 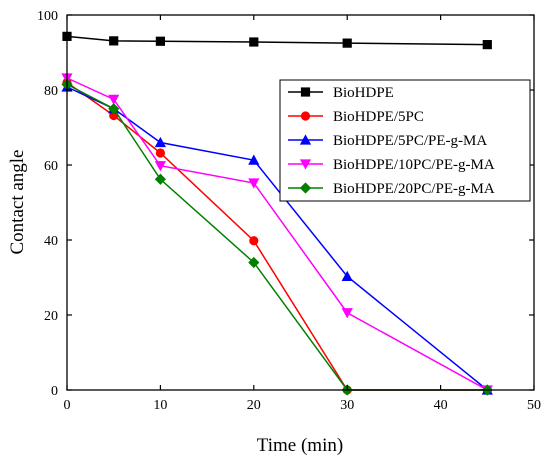 What do you see at coordinates (47, 16) in the screenshot?
I see `y-tick-label: 100` at bounding box center [47, 16].